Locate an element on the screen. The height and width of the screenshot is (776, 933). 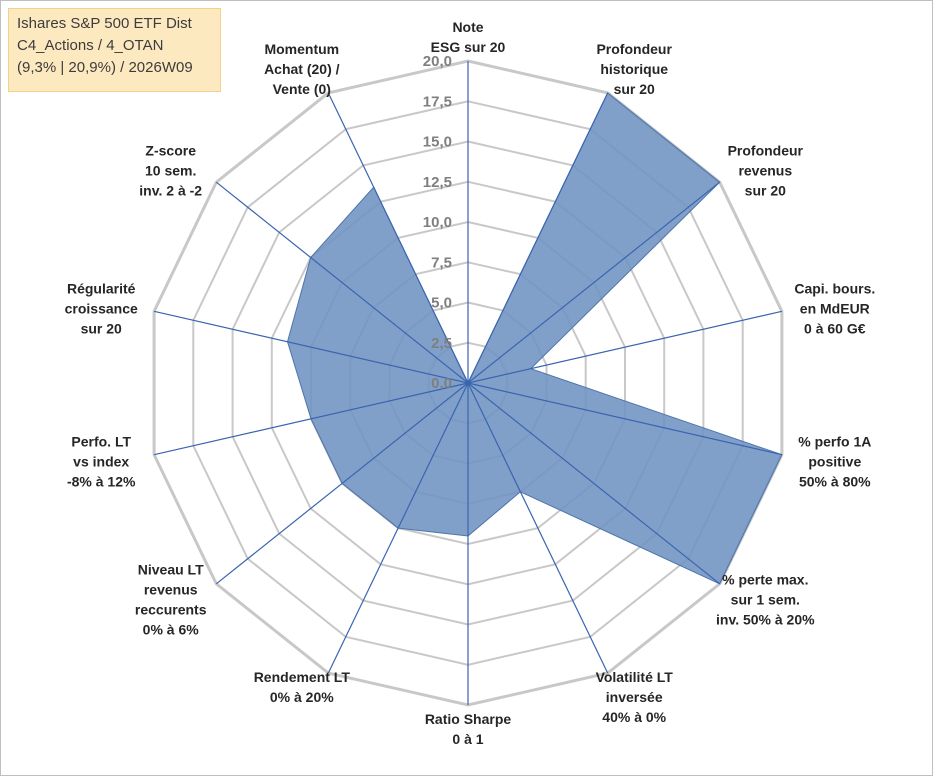
axis-label-line: Niveau LT is located at coordinates (171, 570).